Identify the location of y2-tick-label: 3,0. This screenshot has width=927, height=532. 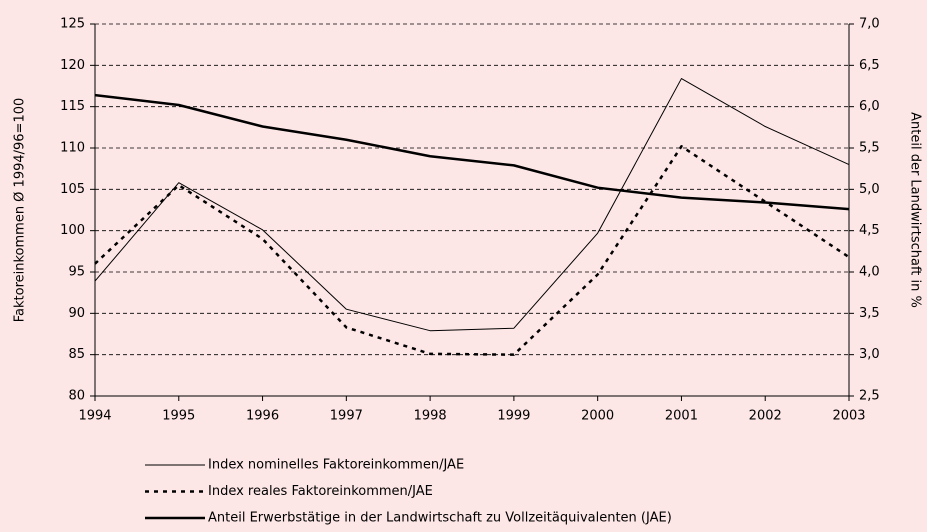
(869, 354).